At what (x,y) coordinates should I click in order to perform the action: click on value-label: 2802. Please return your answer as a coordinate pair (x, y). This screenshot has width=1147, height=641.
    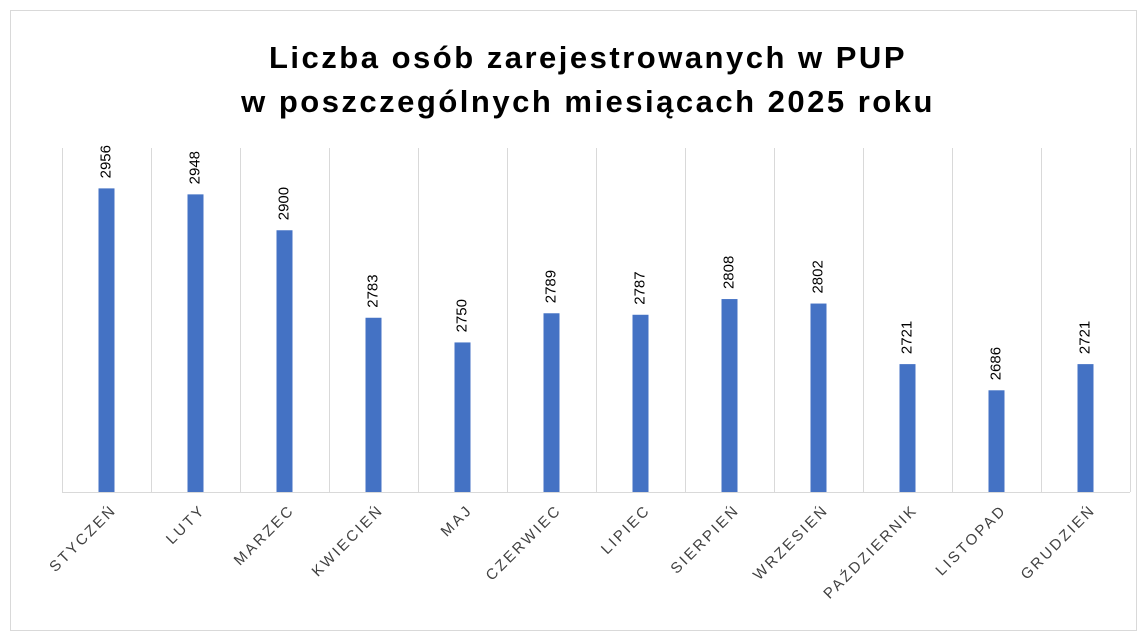
    Looking at the image, I should click on (817, 276).